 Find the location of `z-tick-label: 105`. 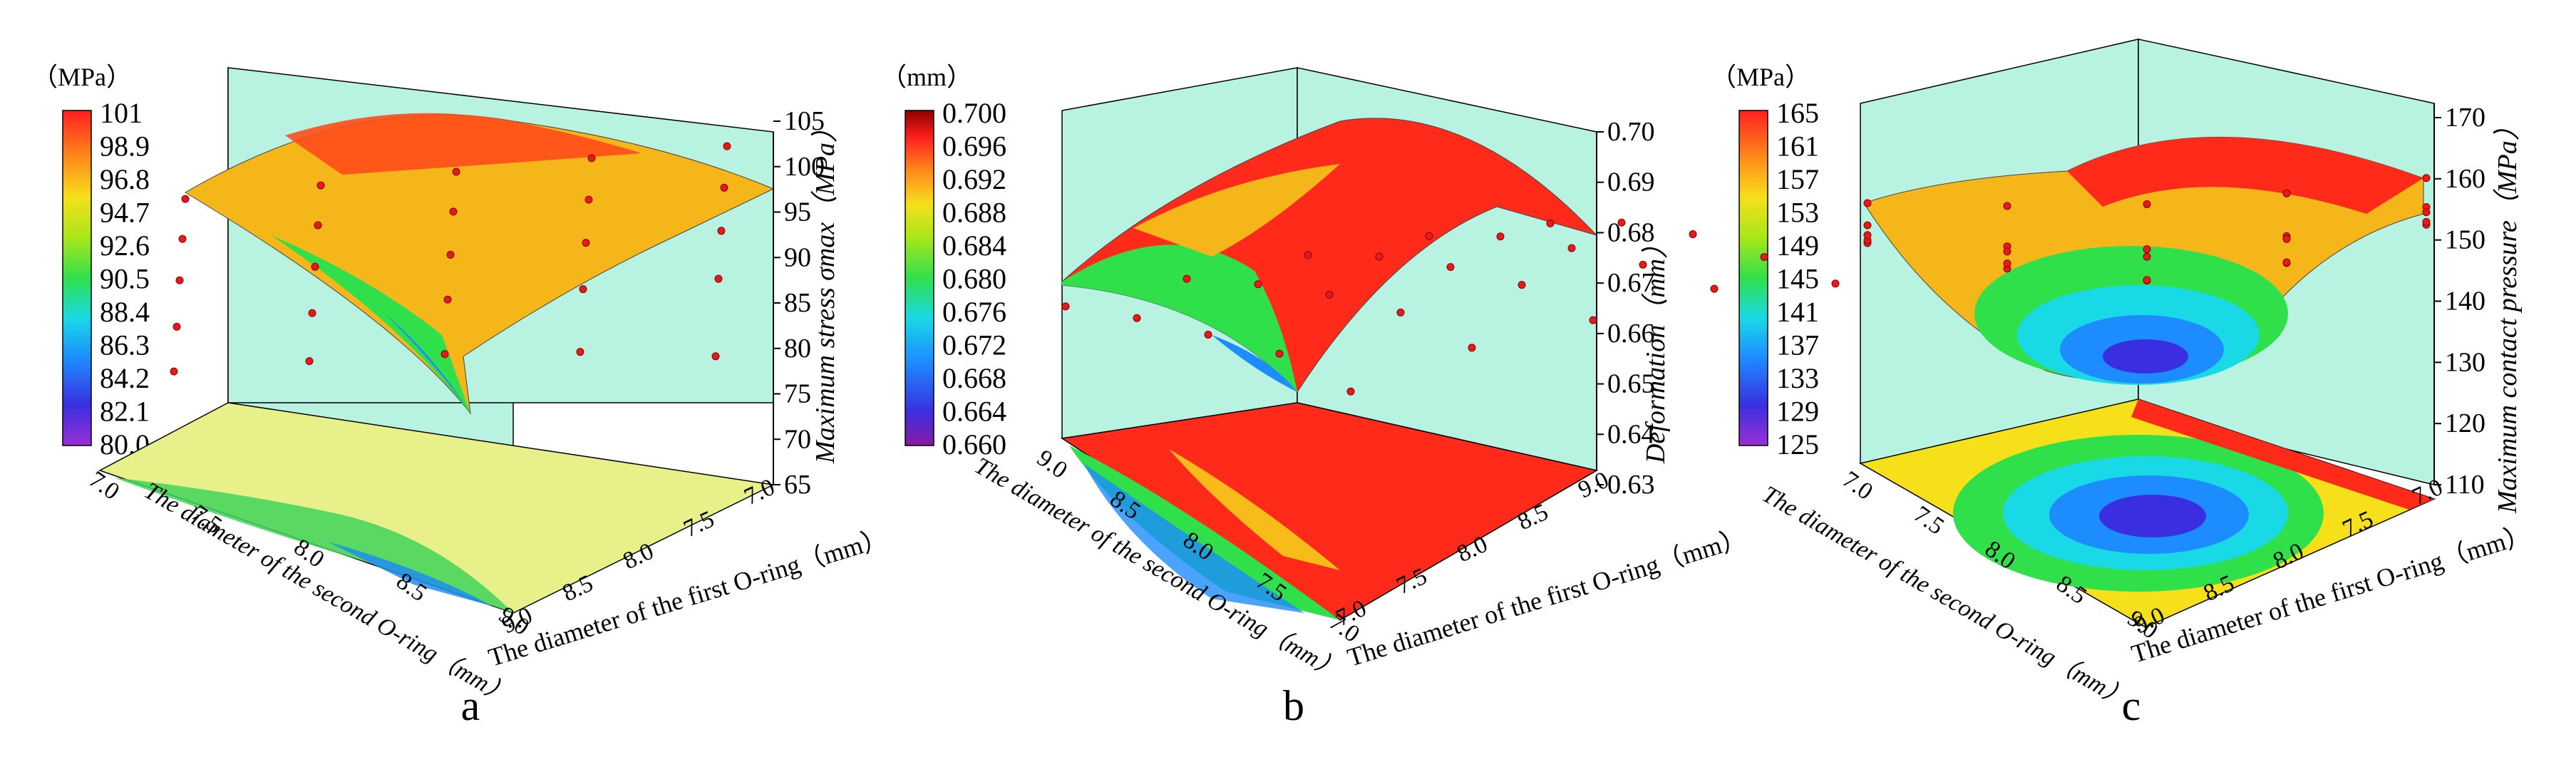

z-tick-label: 105 is located at coordinates (804, 121).